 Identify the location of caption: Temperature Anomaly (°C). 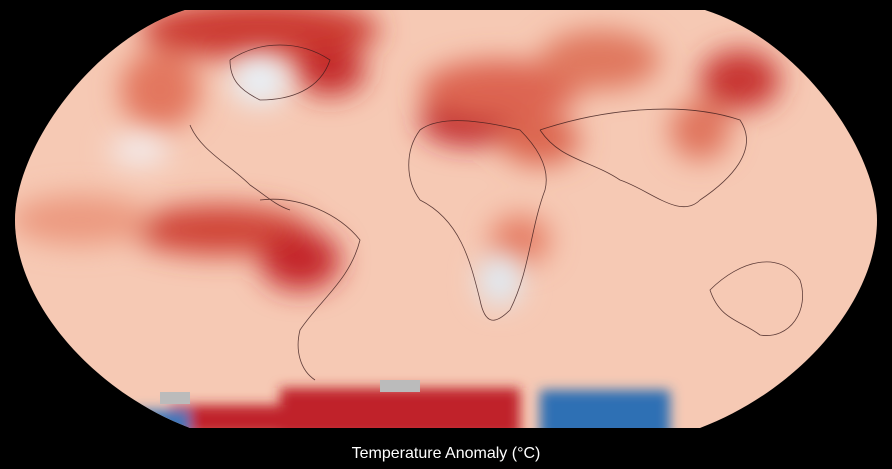
(446, 453).